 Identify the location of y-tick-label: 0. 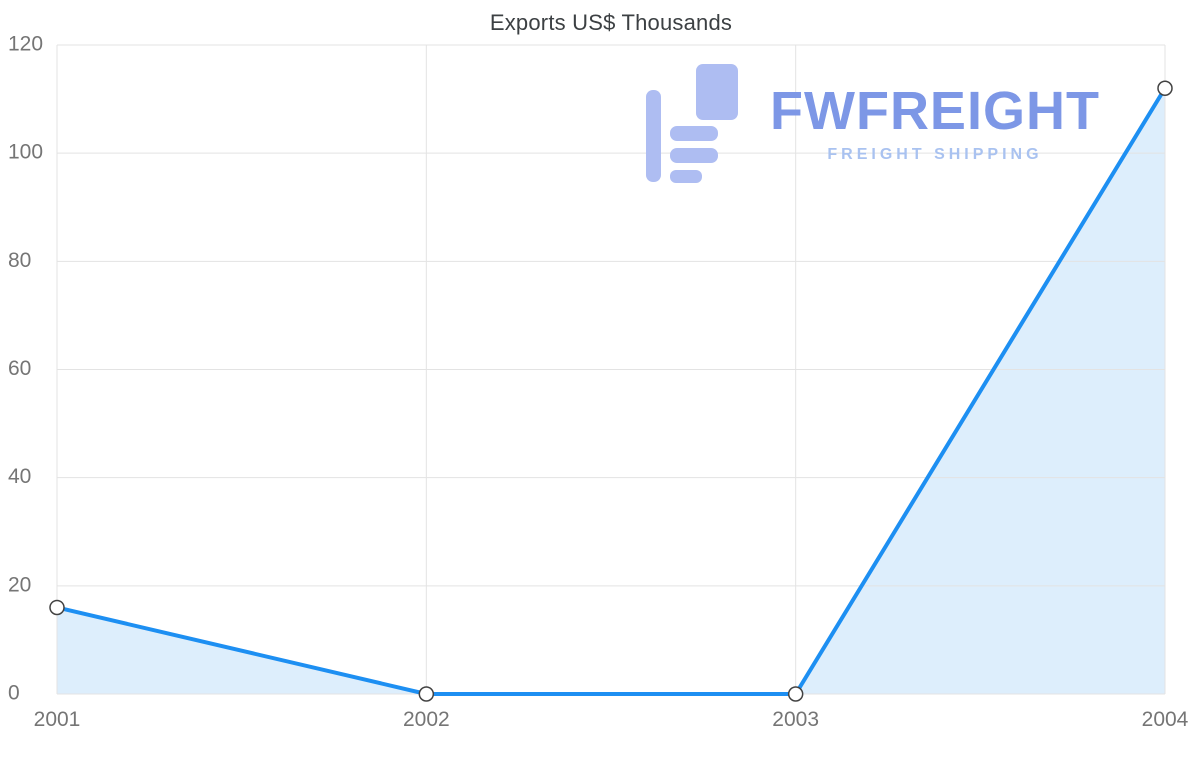
(14, 693).